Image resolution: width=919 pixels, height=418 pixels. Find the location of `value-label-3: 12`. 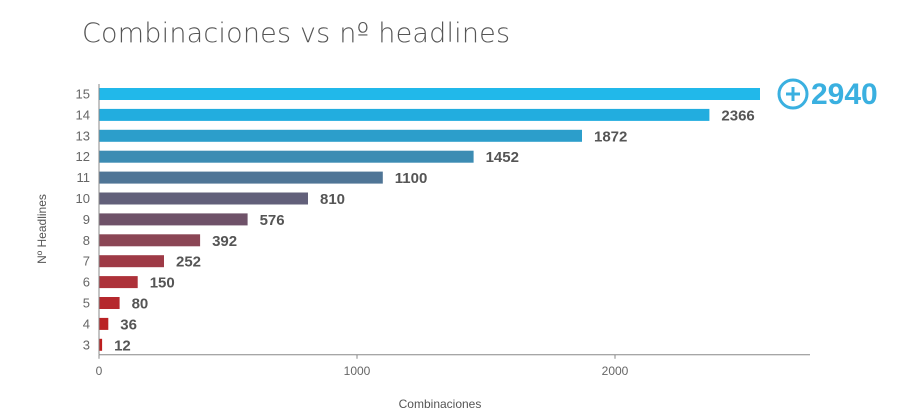

value-label-3: 12 is located at coordinates (122, 345).